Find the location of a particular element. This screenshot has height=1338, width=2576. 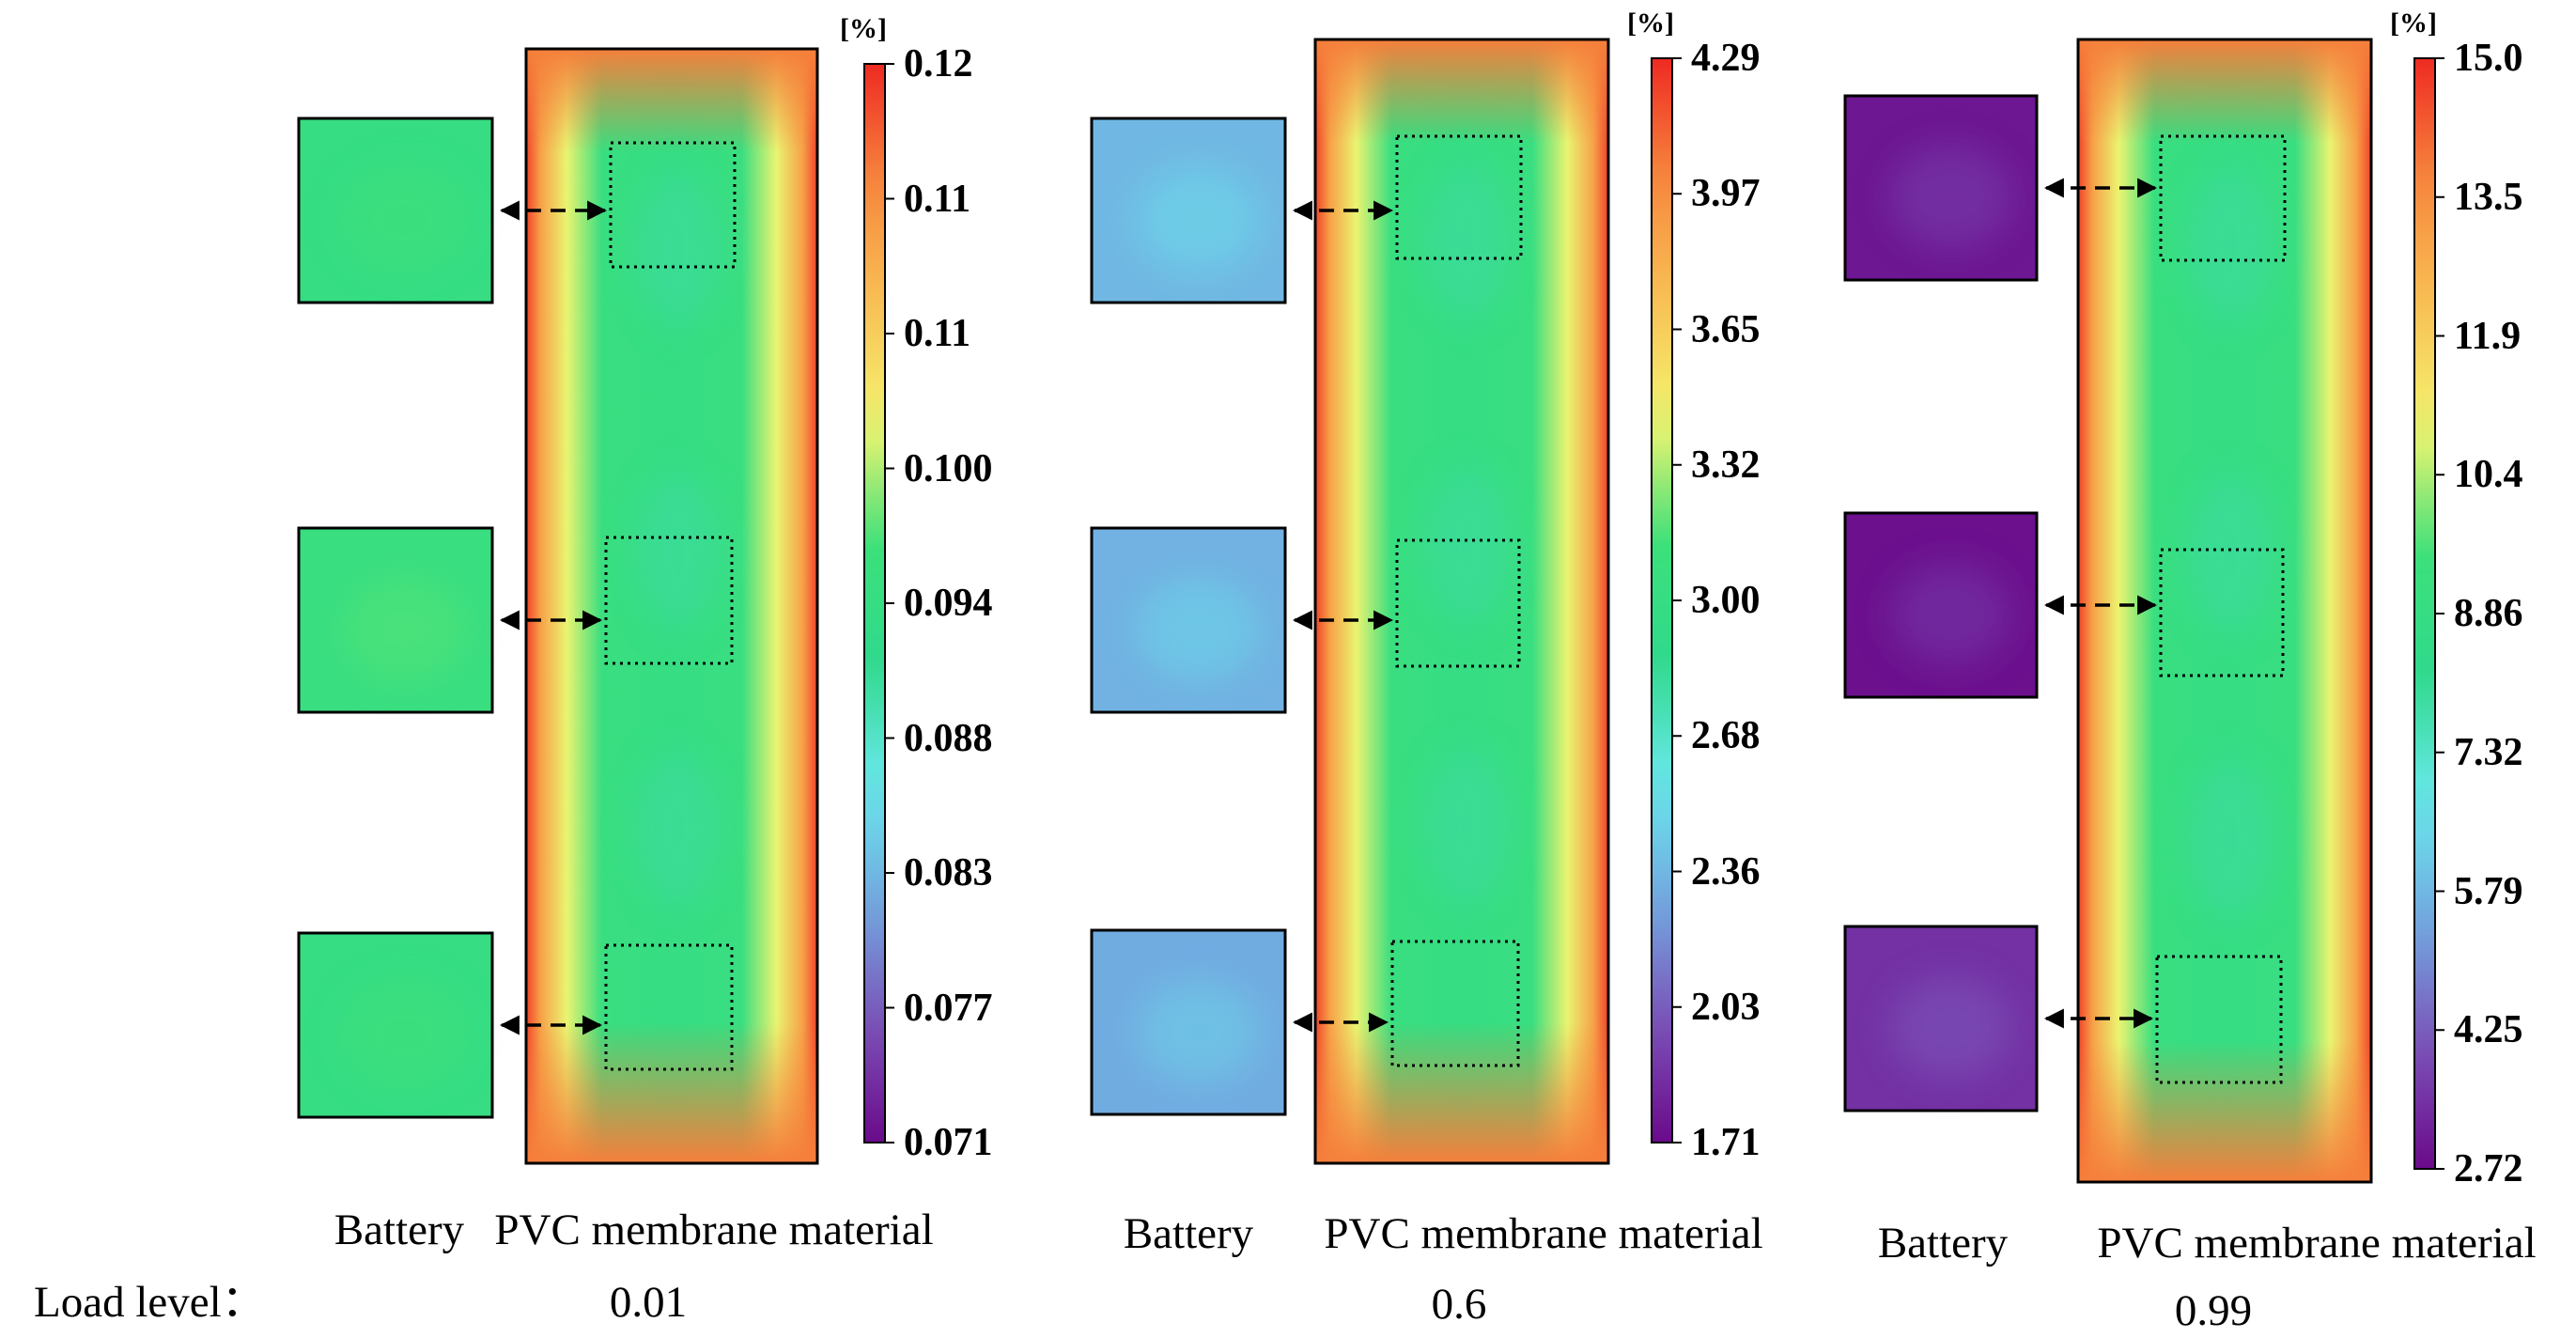

colorbar-tick-label: 1.71 is located at coordinates (1726, 1142).